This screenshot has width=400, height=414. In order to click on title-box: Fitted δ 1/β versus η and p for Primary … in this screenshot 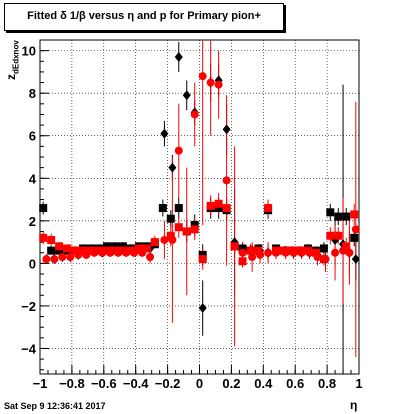, I will do `click(144, 17)`.